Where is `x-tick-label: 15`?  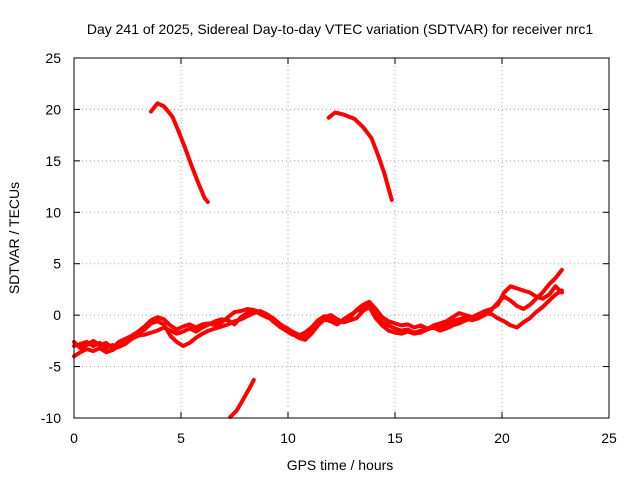 x-tick-label: 15 is located at coordinates (395, 438).